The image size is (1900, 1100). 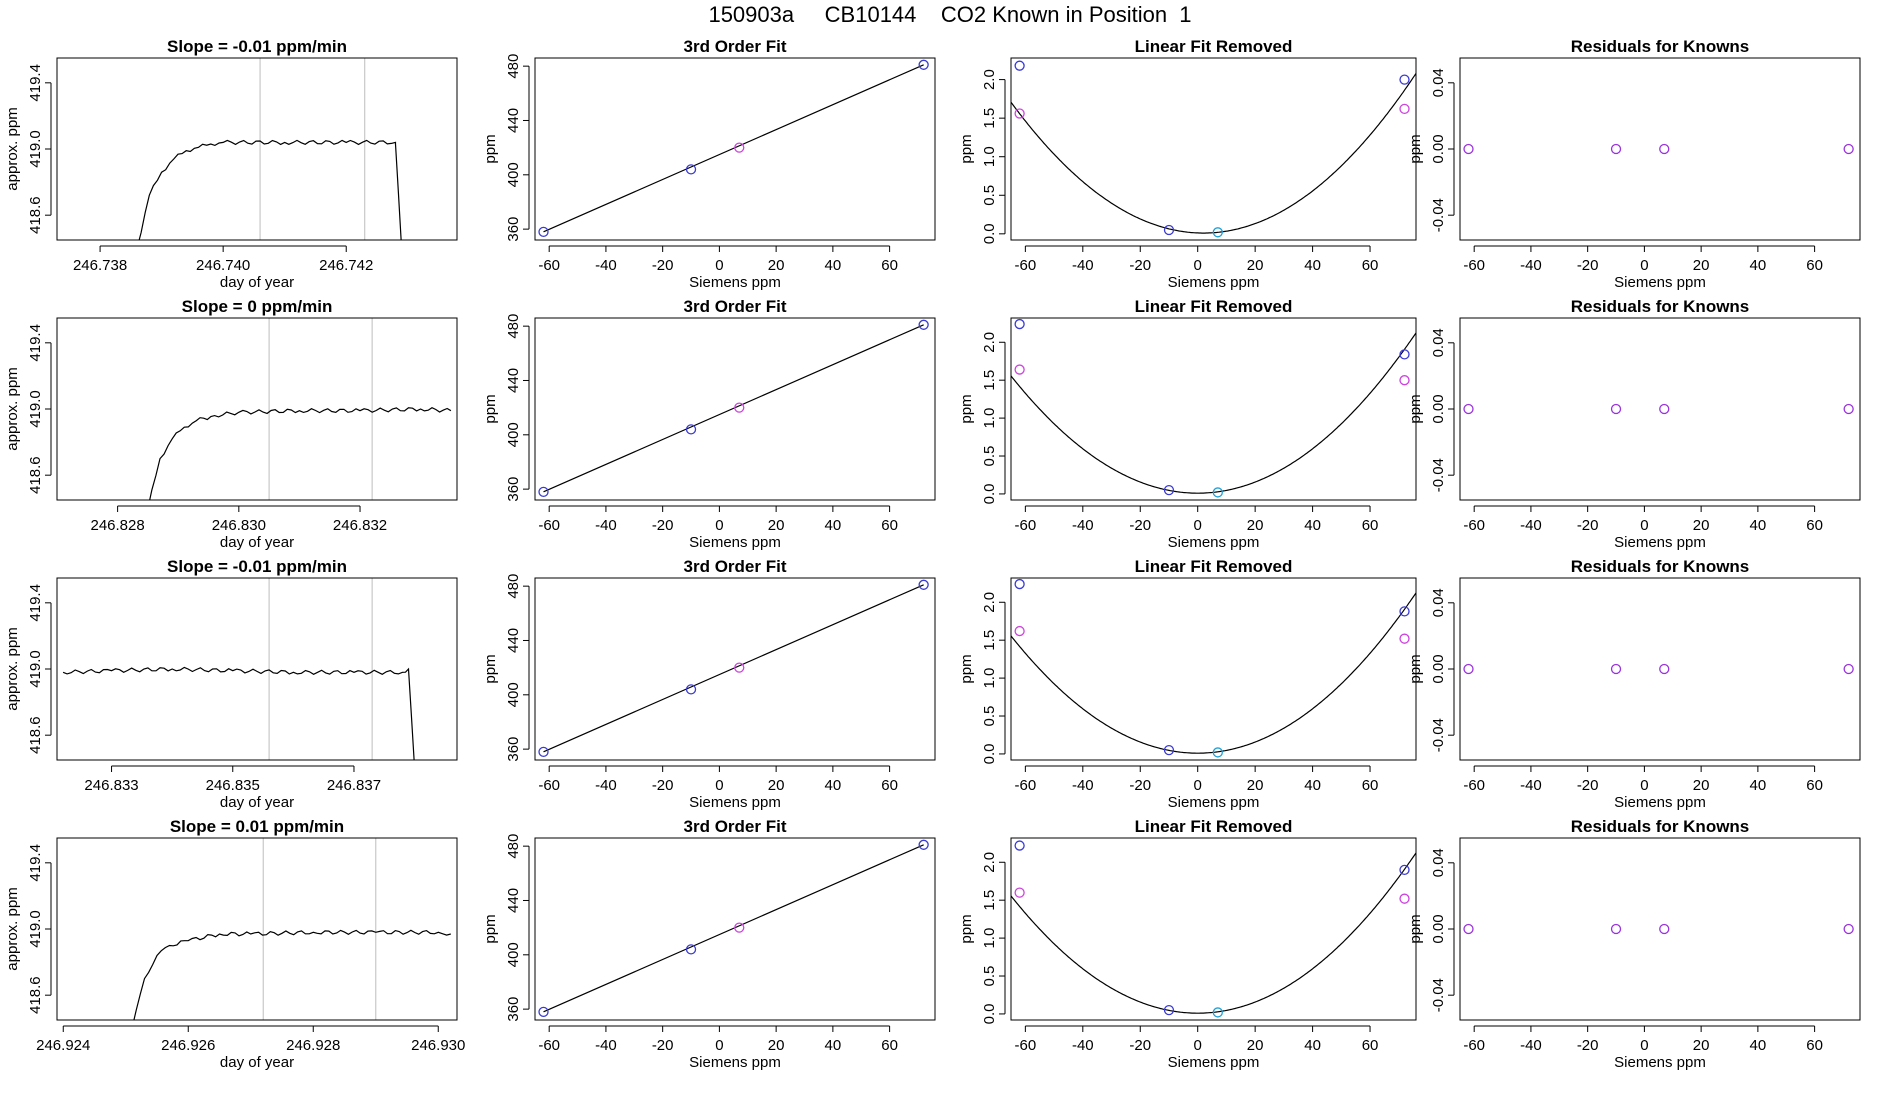 I want to click on x-tick-label: 246.837, so click(x=354, y=785).